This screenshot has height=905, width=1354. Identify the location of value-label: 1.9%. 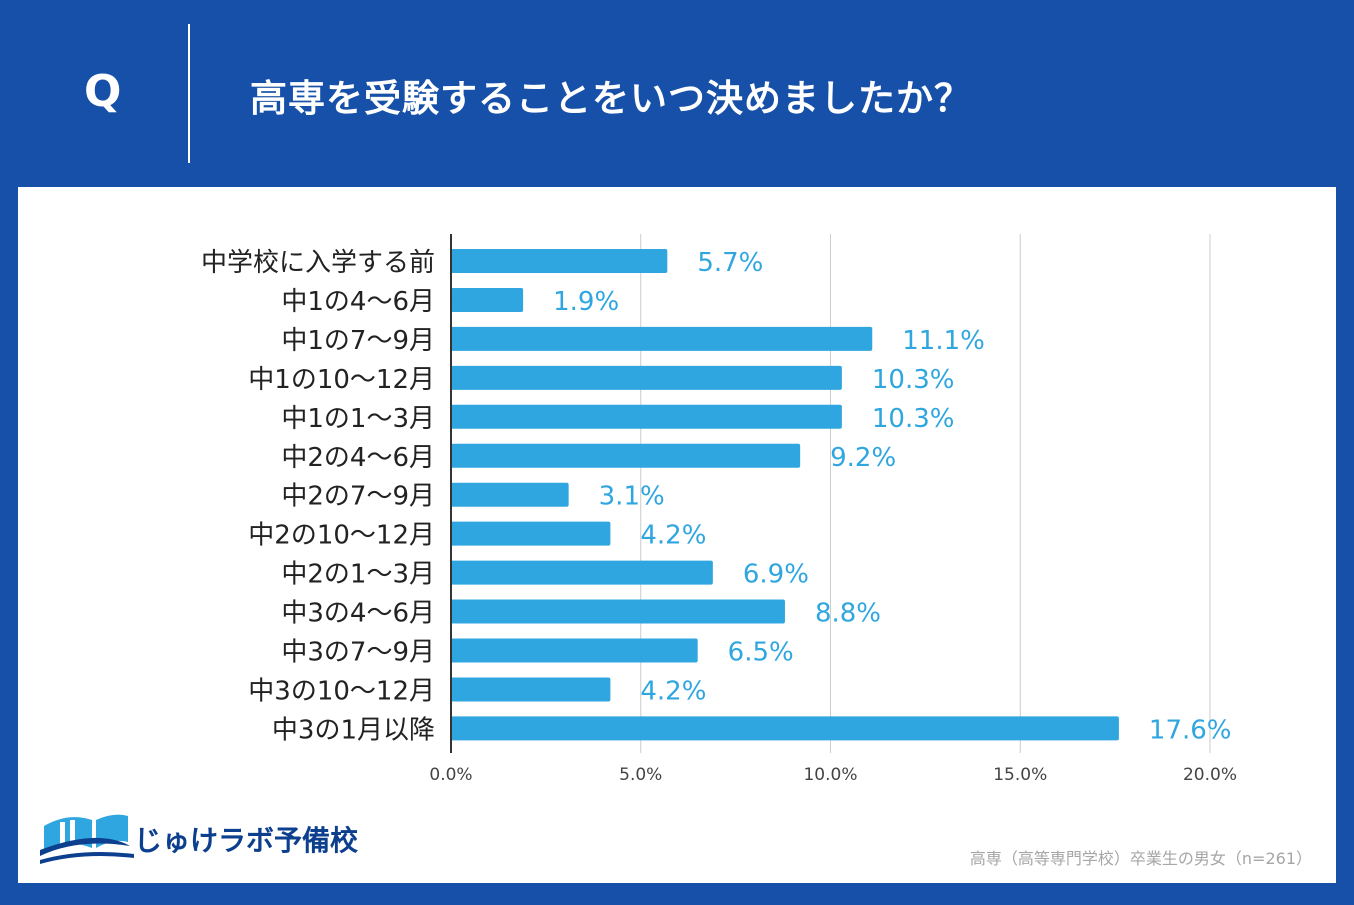
(586, 302).